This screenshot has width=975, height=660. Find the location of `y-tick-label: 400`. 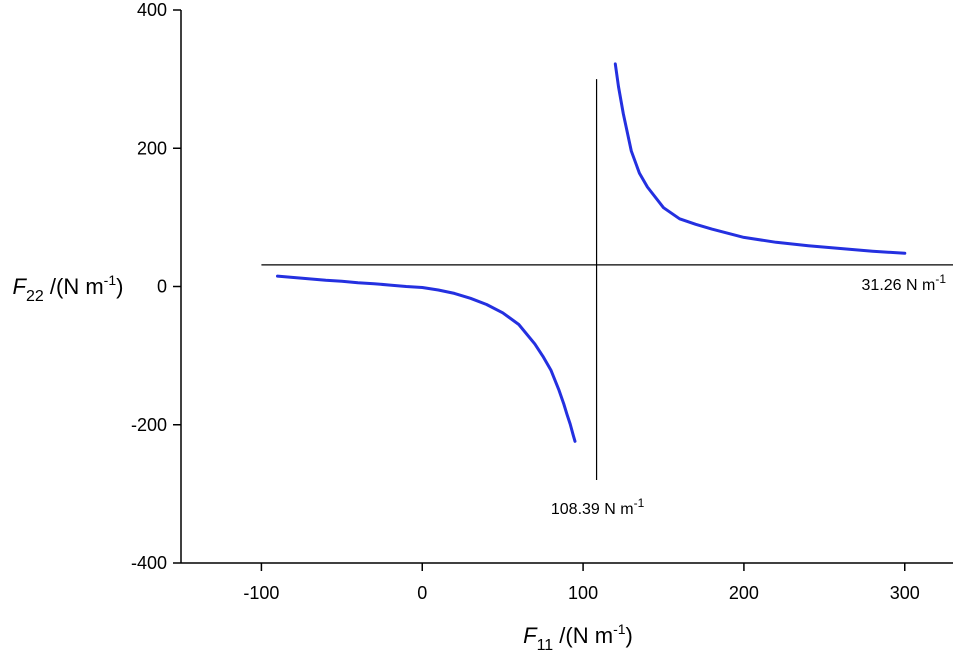

y-tick-label: 400 is located at coordinates (152, 10).